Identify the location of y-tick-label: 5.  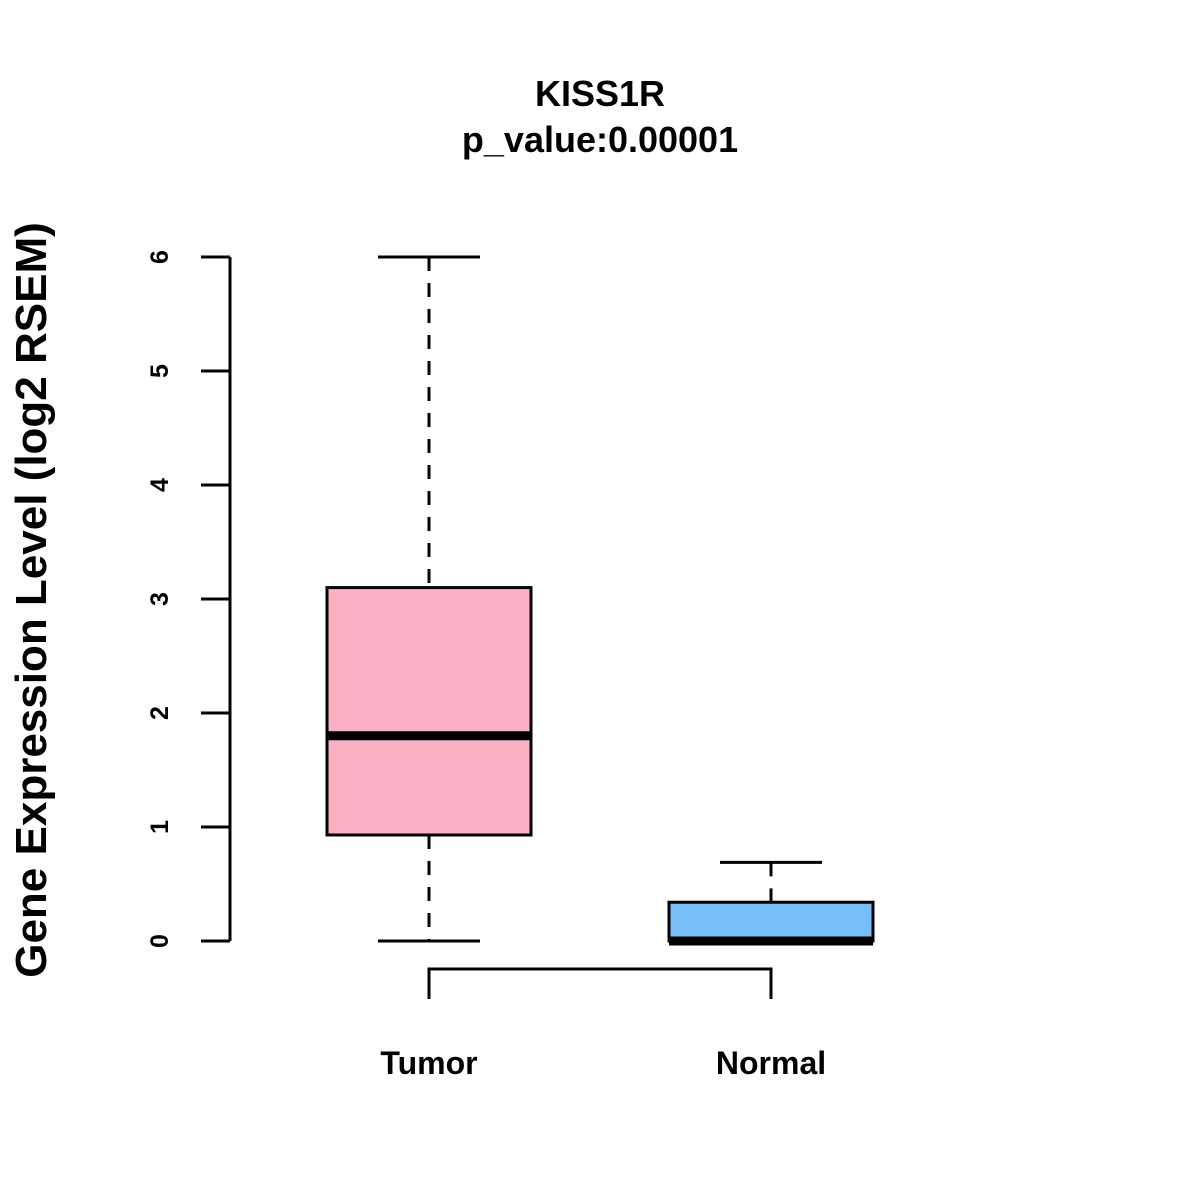
(160, 371).